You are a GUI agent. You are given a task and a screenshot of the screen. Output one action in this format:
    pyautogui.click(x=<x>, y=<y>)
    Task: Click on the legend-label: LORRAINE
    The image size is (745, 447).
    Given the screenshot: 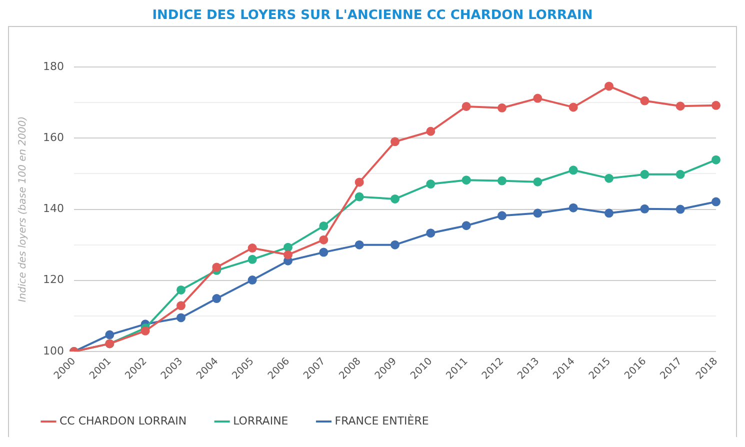 What is the action you would take?
    pyautogui.click(x=260, y=421)
    